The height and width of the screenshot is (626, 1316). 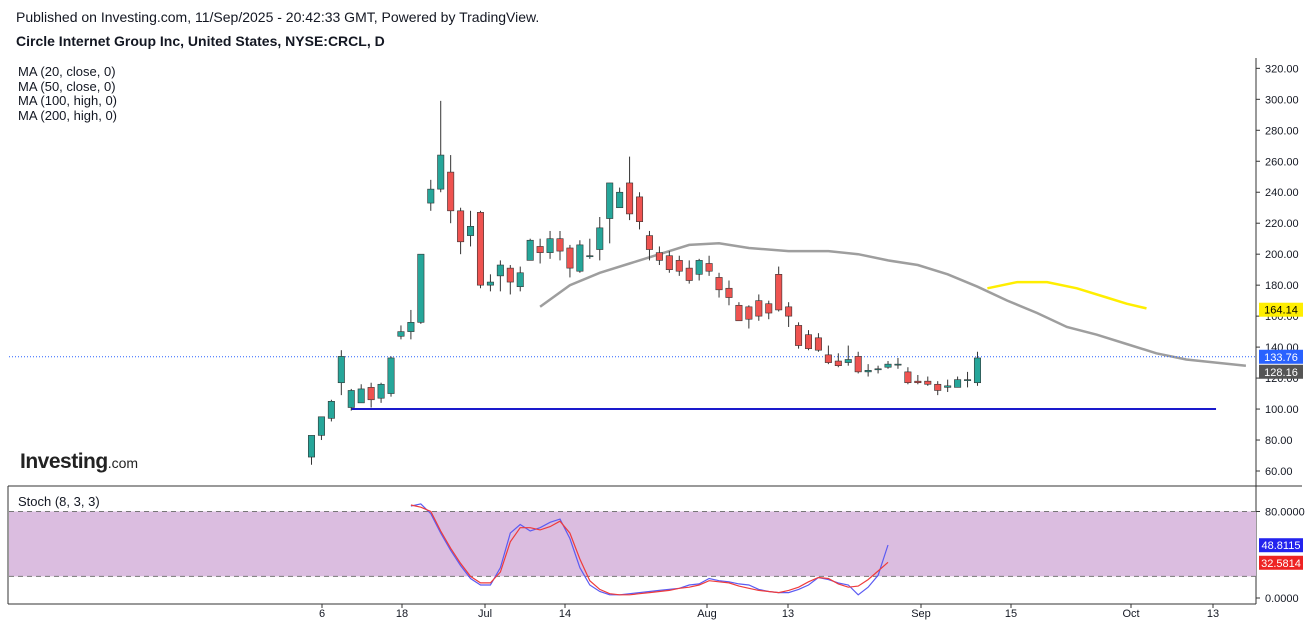 I want to click on ma200-legend: MA (200, high, 0), so click(x=67, y=115).